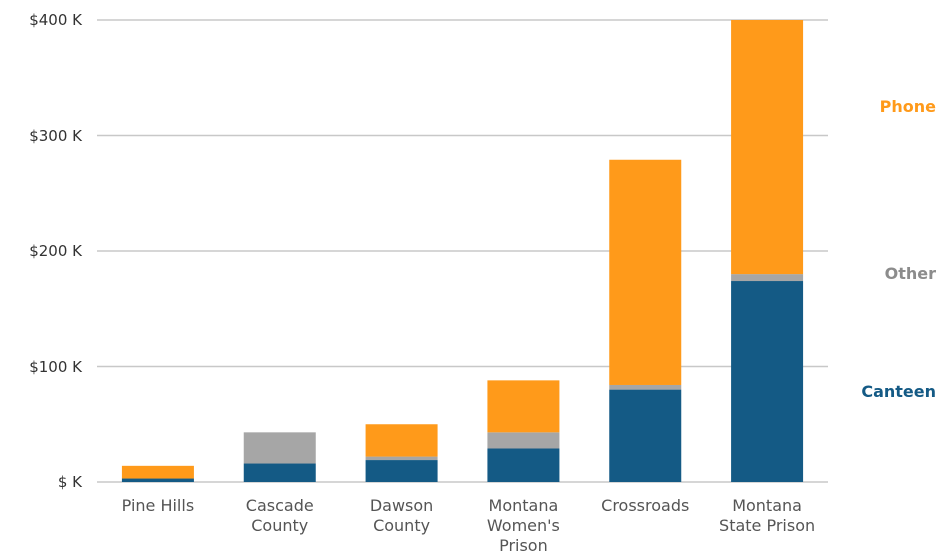  What do you see at coordinates (645, 505) in the screenshot?
I see `x-tick-label: Crossroads` at bounding box center [645, 505].